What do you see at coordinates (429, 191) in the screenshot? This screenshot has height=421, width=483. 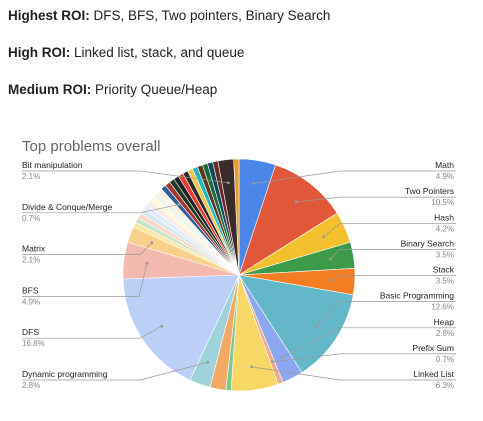 I see `slice-label: Two Pointers` at bounding box center [429, 191].